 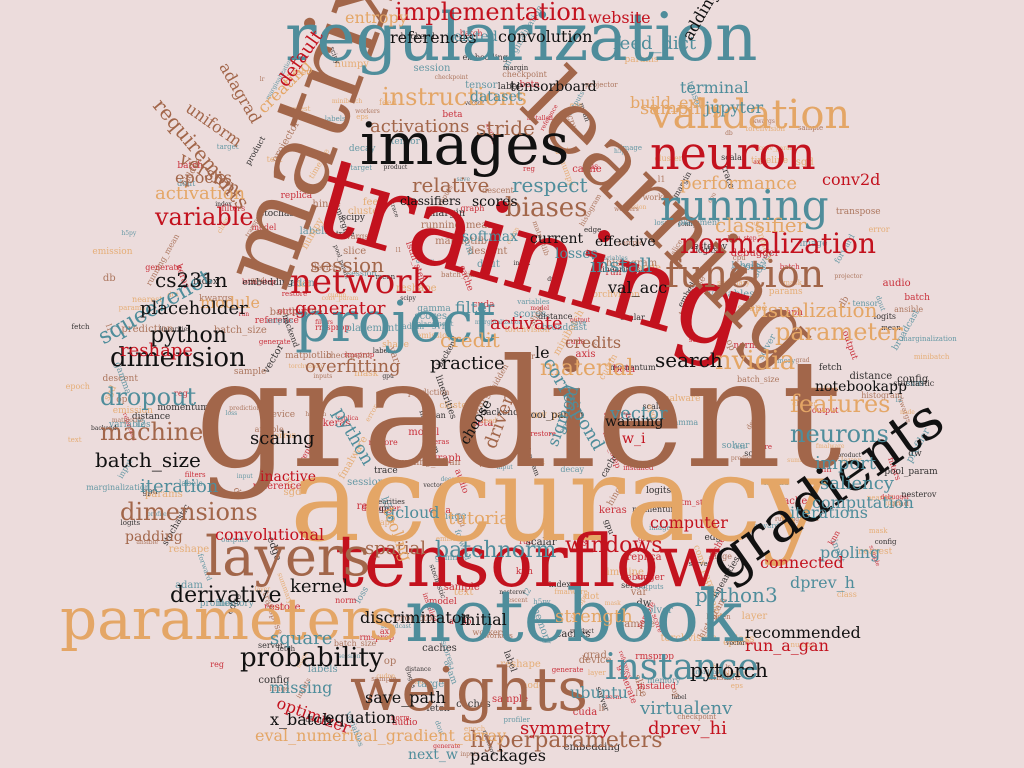 I want to click on filler-word: cudnn, so click(x=337, y=295).